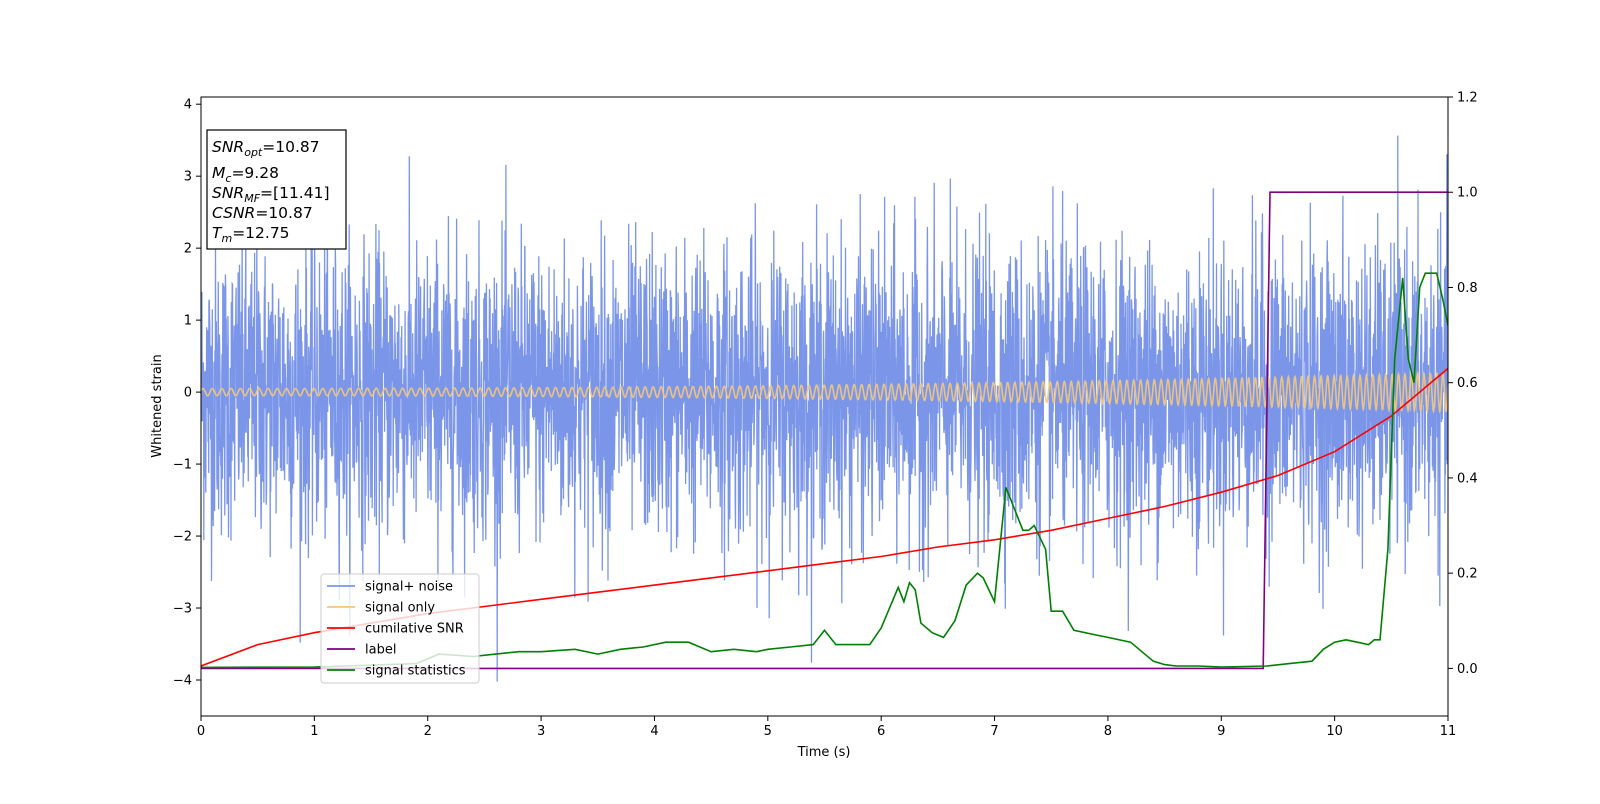 This screenshot has height=804, width=1600. What do you see at coordinates (541, 731) in the screenshot?
I see `x-tick-label: 3` at bounding box center [541, 731].